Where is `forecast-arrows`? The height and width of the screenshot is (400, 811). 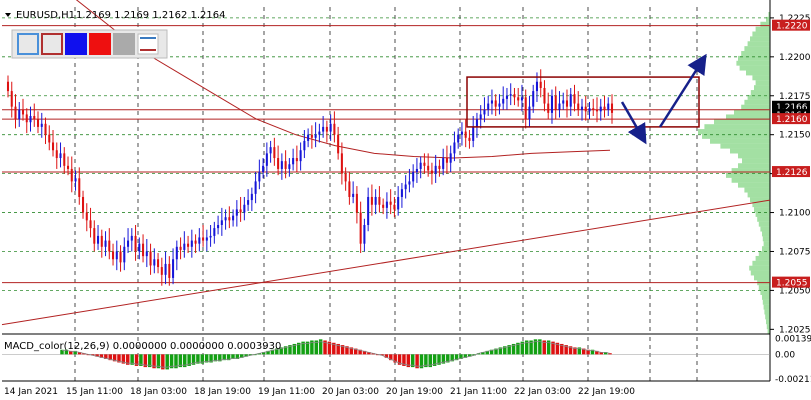
forecast-arrows is located at coordinates (663, 99).